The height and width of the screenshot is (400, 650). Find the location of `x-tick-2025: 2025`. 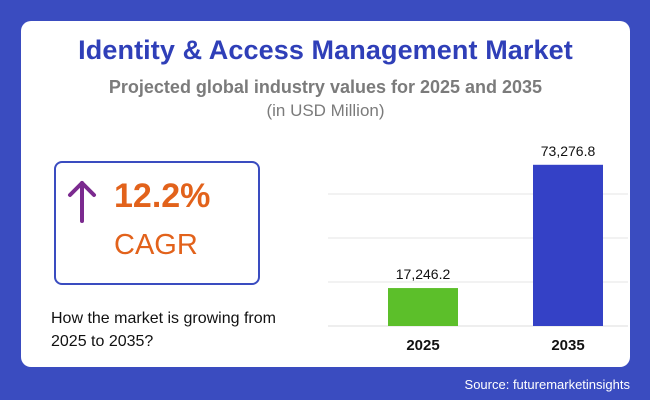

x-tick-2025: 2025 is located at coordinates (422, 345).